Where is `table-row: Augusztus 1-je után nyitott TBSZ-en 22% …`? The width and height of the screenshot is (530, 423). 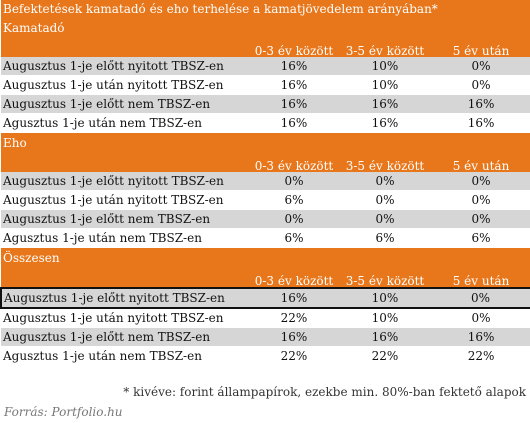 table-row: Augusztus 1-je után nyitott TBSZ-en 22% … is located at coordinates (265, 318).